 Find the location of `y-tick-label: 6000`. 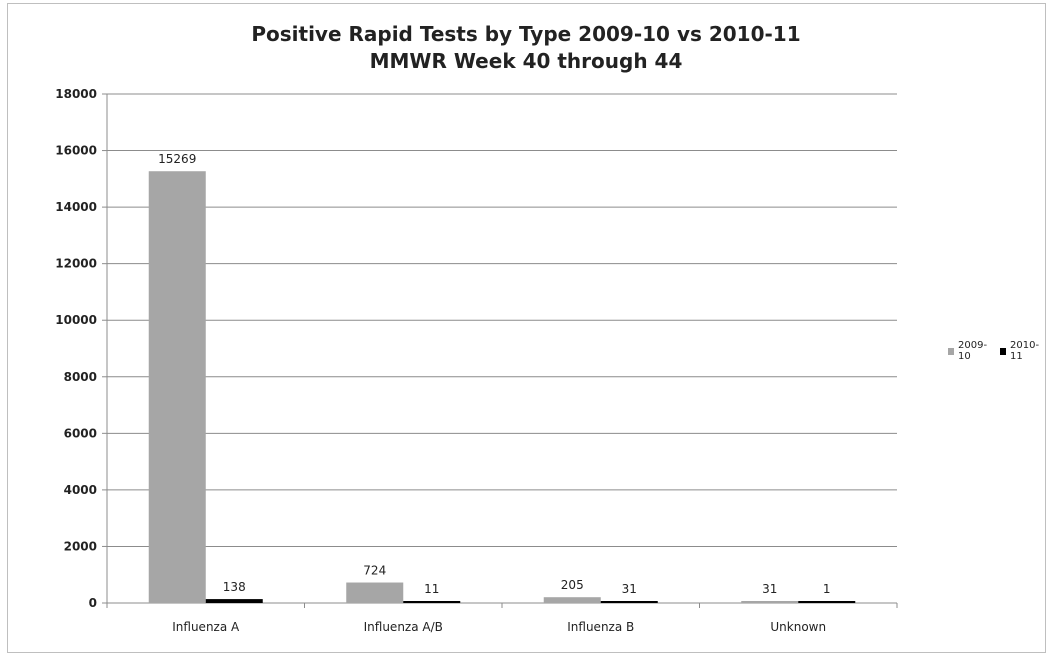

y-tick-label: 6000 is located at coordinates (80, 433).